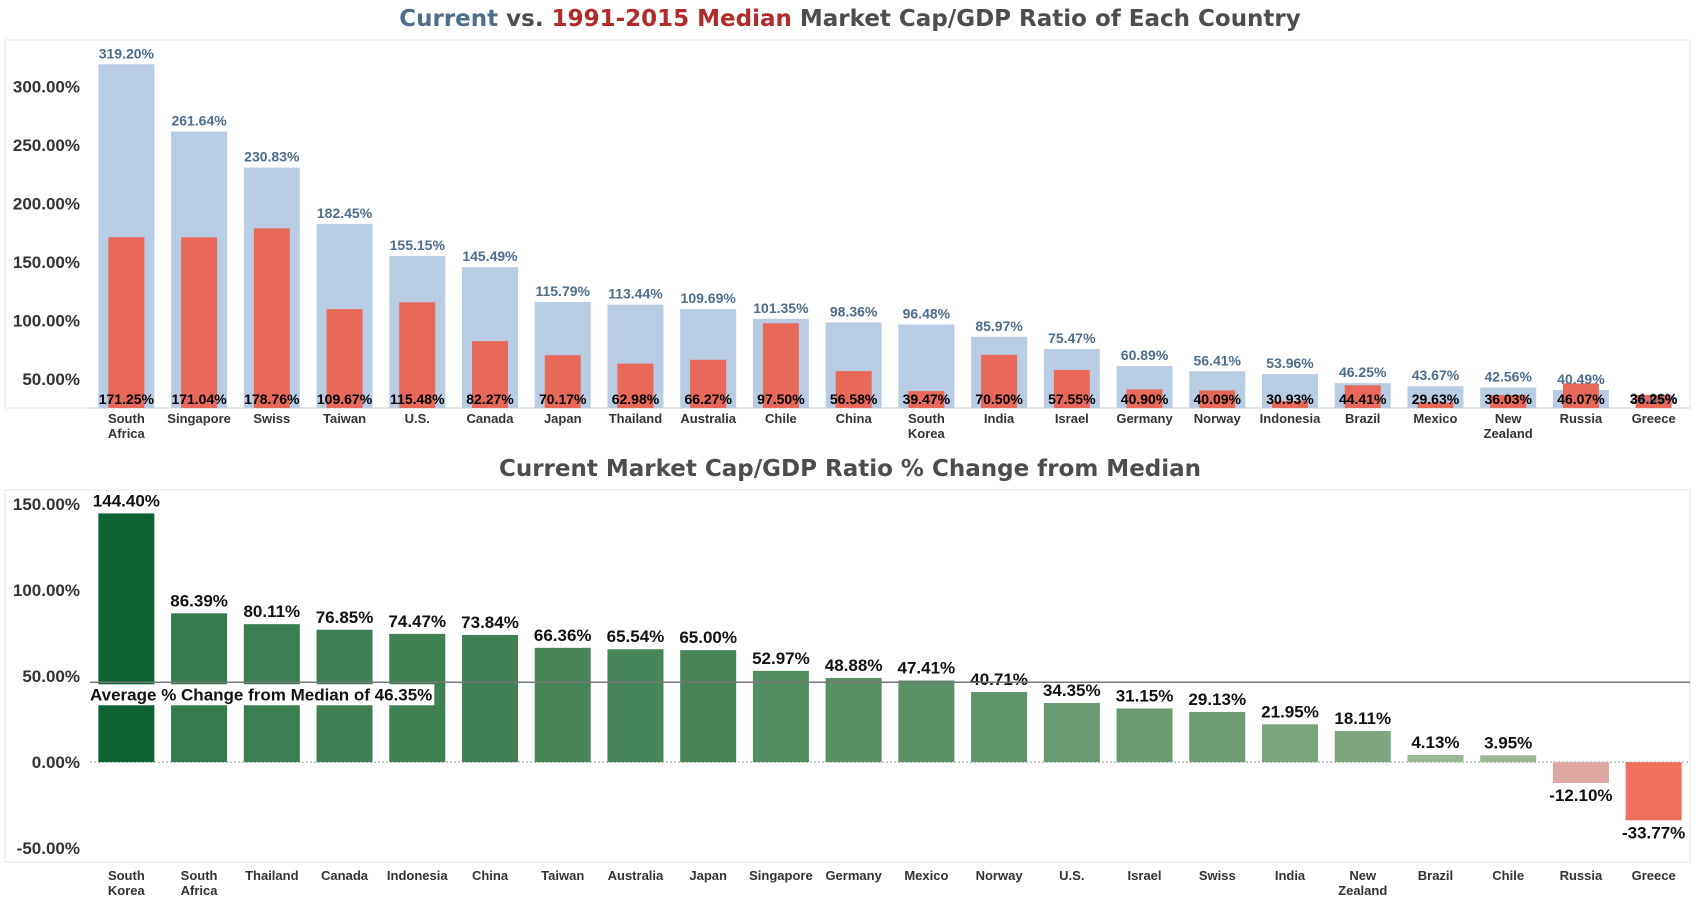 This screenshot has width=1700, height=901. I want to click on median-value-label-germany: 40.90%, so click(1145, 399).